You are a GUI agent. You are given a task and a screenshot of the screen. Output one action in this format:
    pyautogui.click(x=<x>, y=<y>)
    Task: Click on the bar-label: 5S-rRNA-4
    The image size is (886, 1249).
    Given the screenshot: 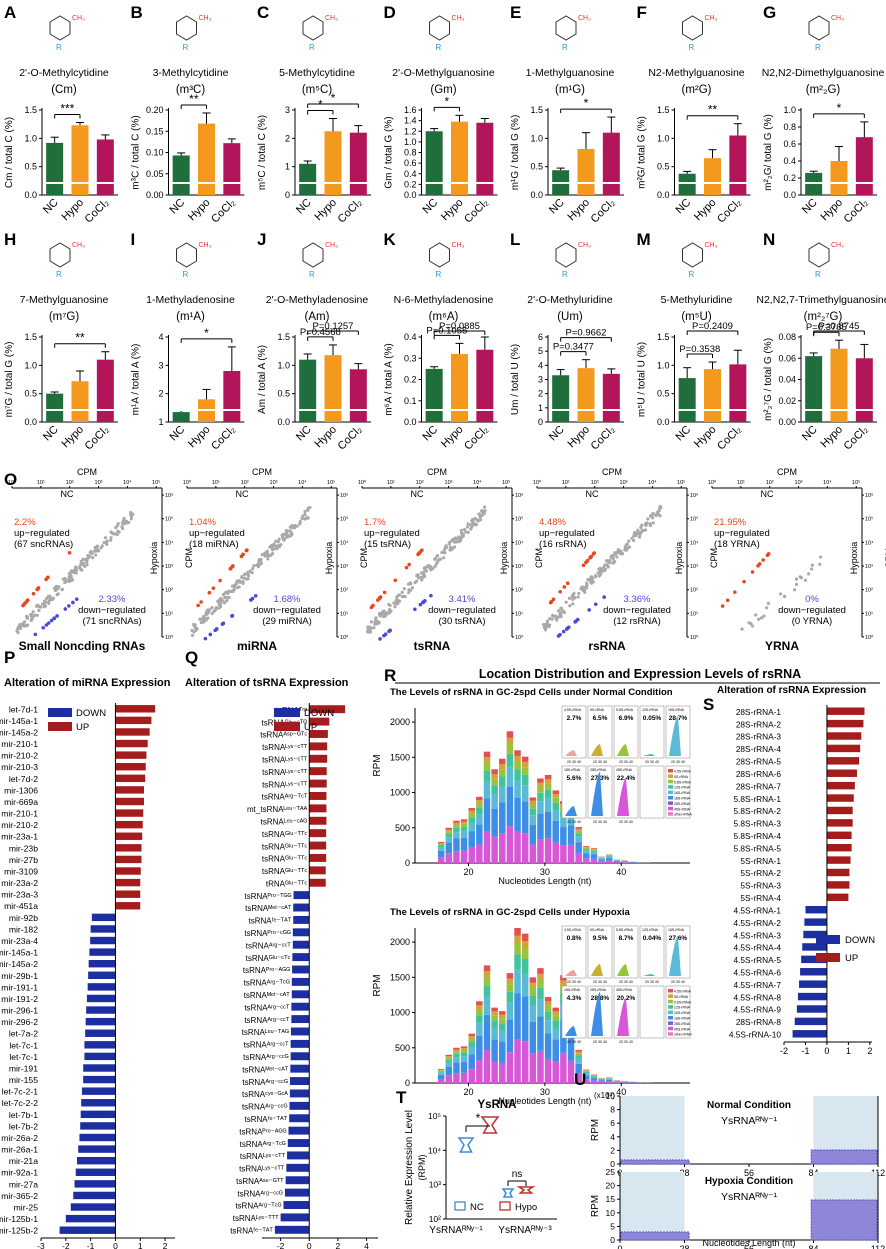 What is the action you would take?
    pyautogui.click(x=760, y=898)
    